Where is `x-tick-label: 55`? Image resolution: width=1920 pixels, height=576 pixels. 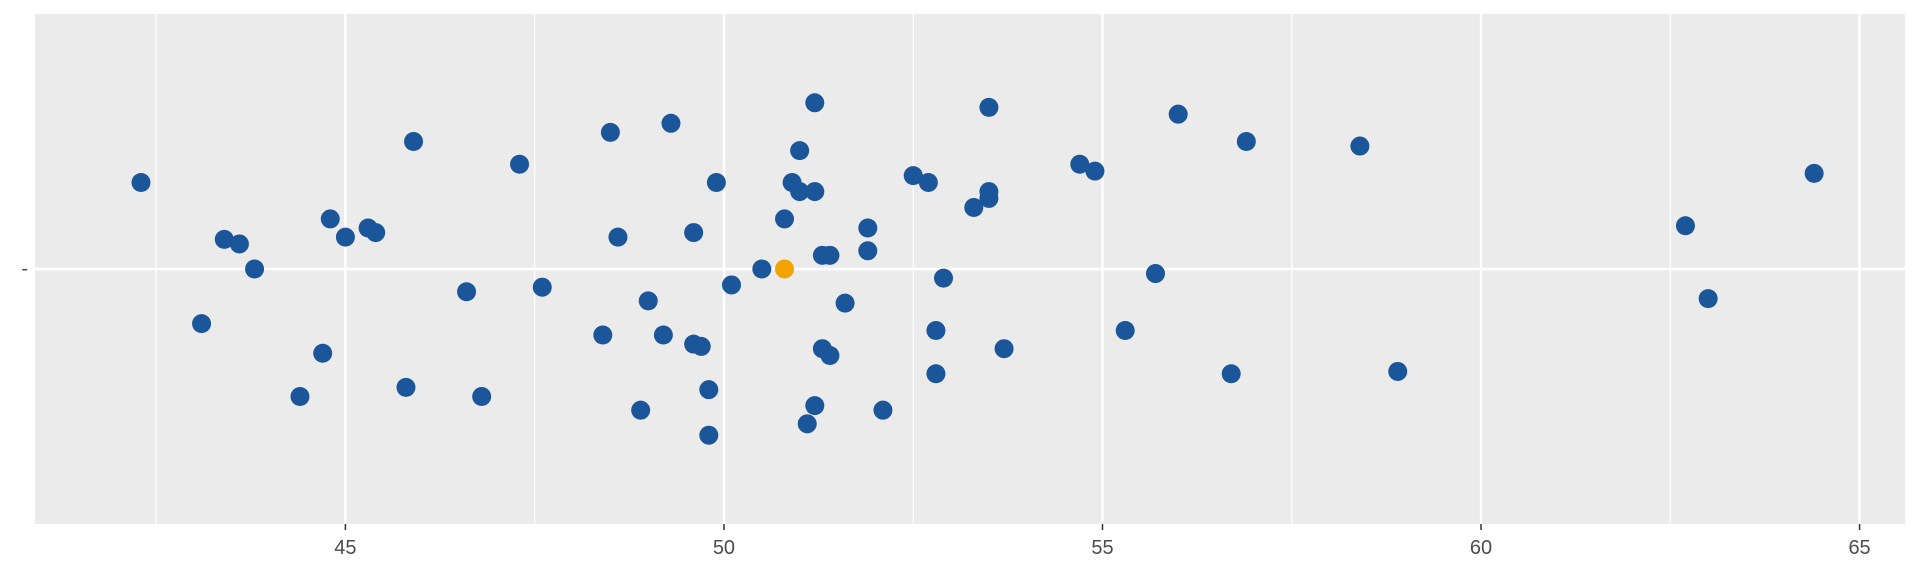
x-tick-label: 55 is located at coordinates (1102, 548).